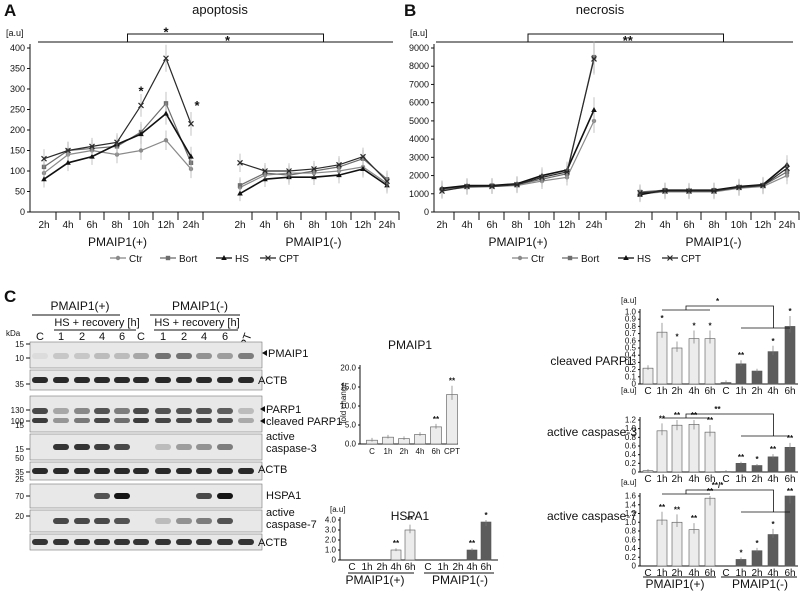 This screenshot has height=592, width=800. I want to click on y-tick-label: 400, so click(17, 48).